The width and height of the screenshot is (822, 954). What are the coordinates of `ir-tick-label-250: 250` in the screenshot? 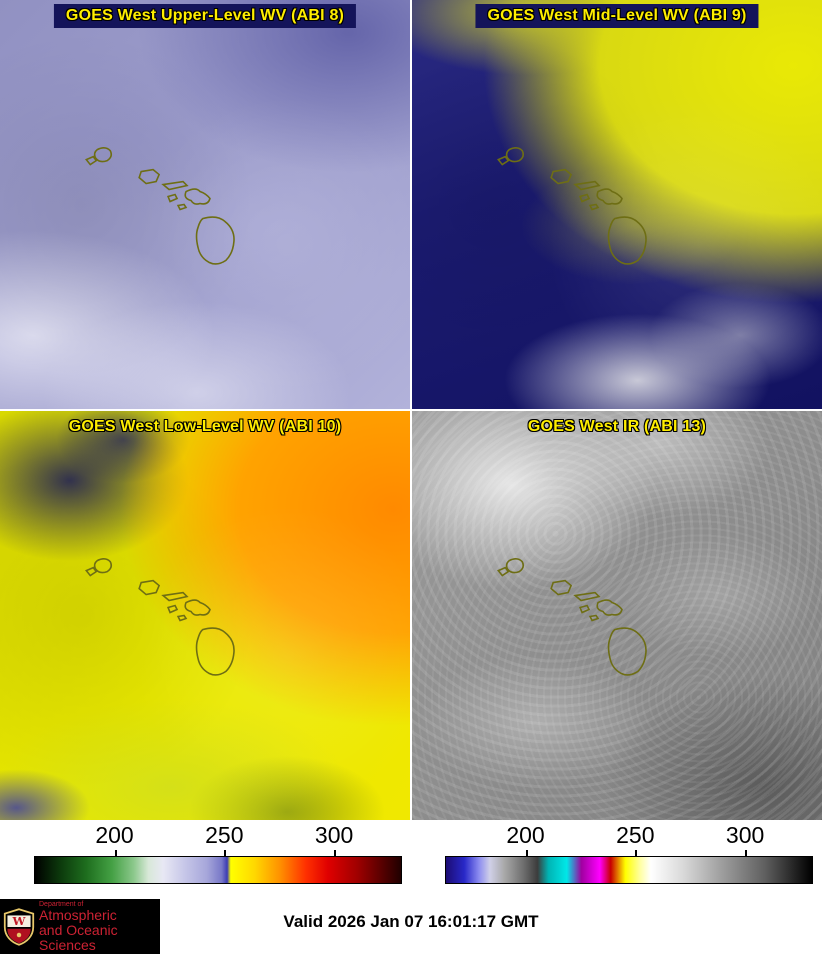 It's located at (635, 835).